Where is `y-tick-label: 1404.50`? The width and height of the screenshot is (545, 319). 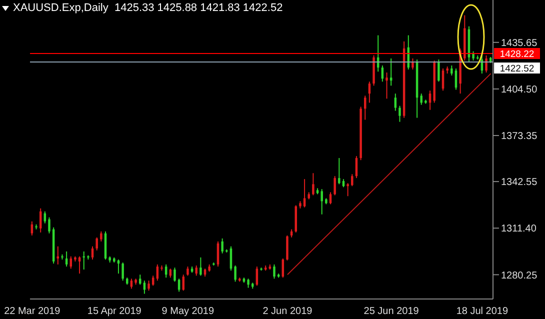
y-tick-label: 1404.50 is located at coordinates (519, 90).